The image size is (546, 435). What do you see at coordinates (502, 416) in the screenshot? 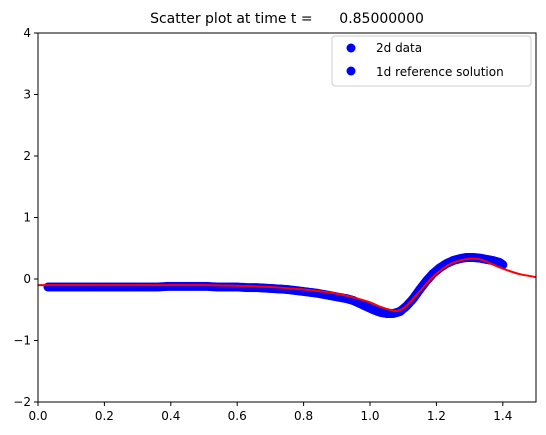
I see `x-tick-label: 1.4` at bounding box center [502, 416].